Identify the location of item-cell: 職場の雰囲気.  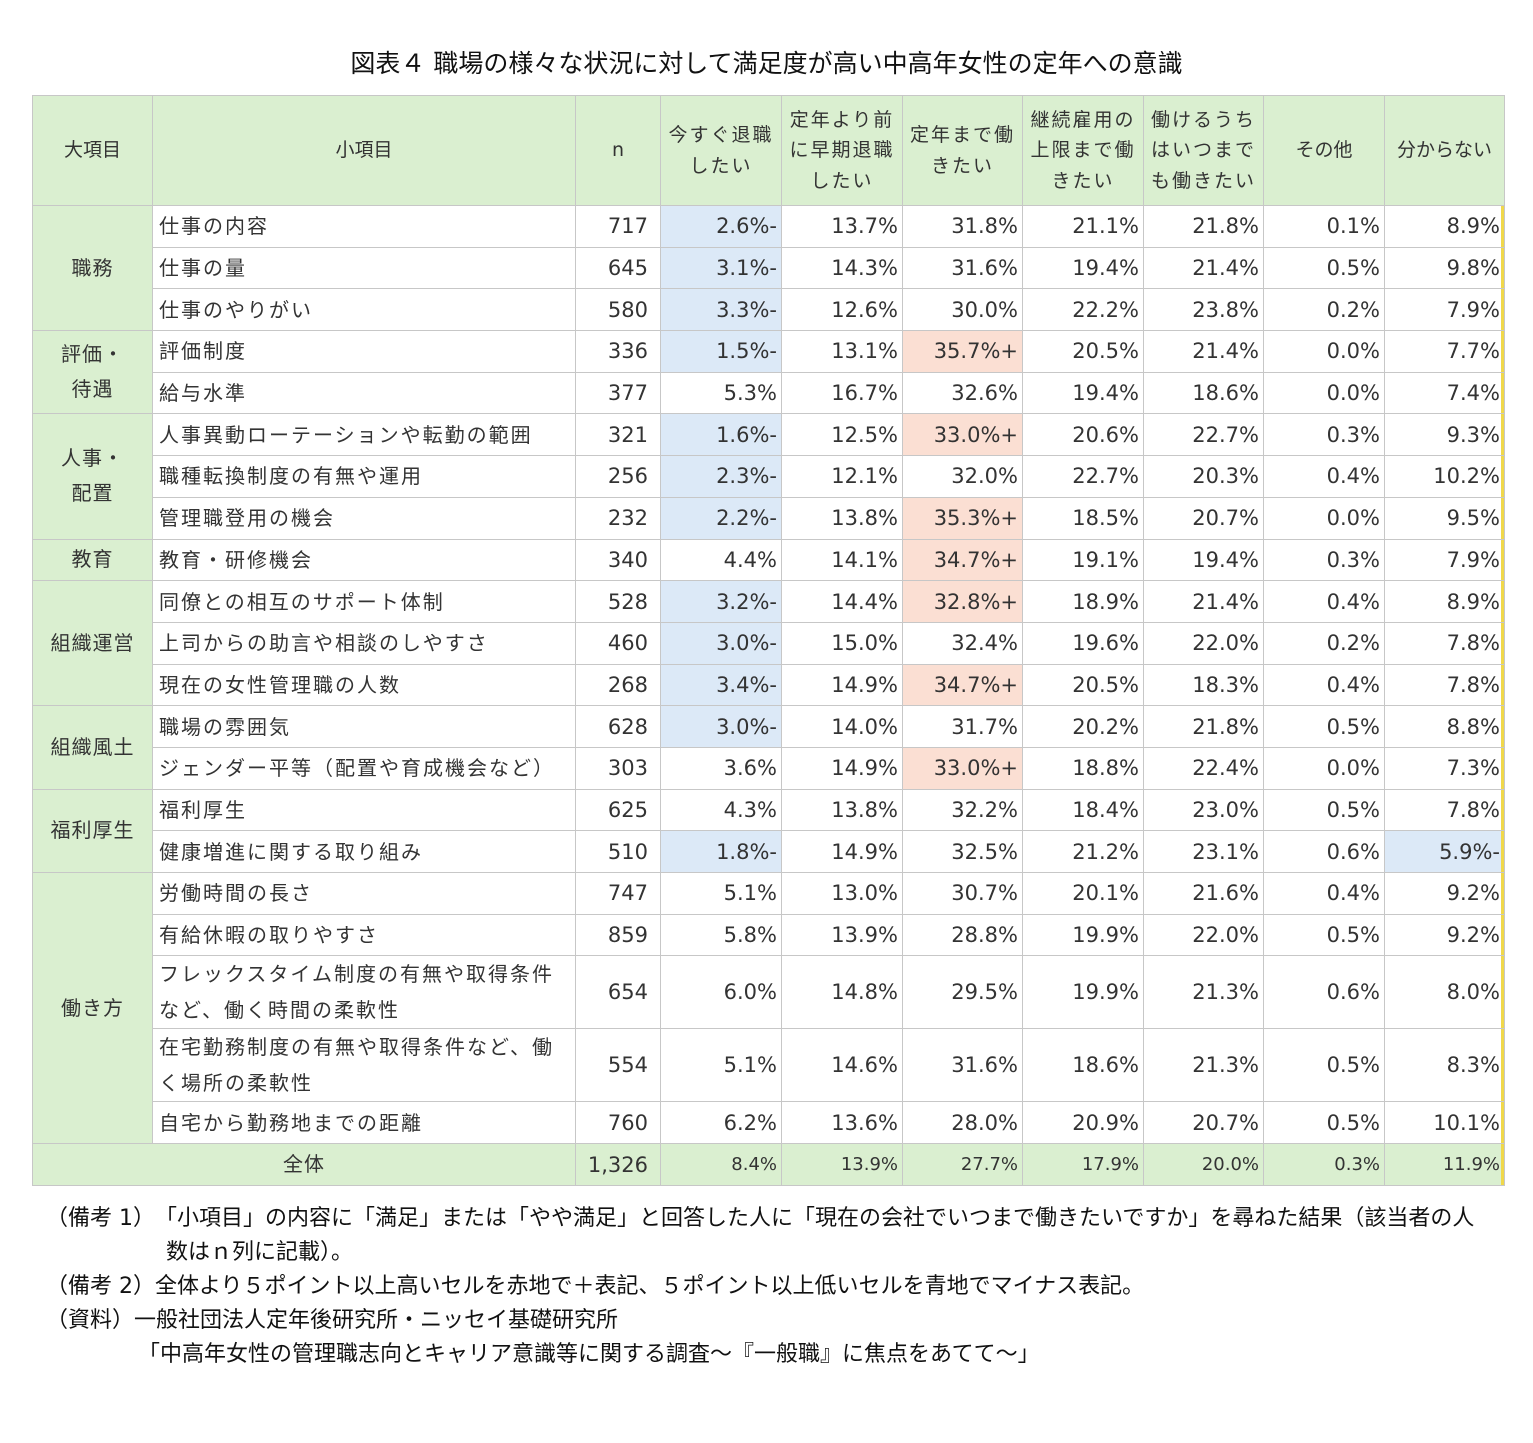
(364, 726).